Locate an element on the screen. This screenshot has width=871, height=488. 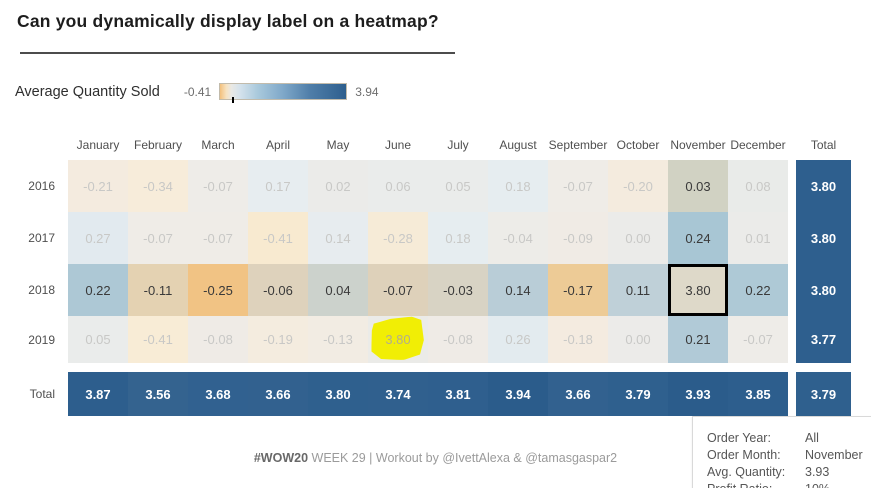
cell-2017-february: -0.07 is located at coordinates (158, 238).